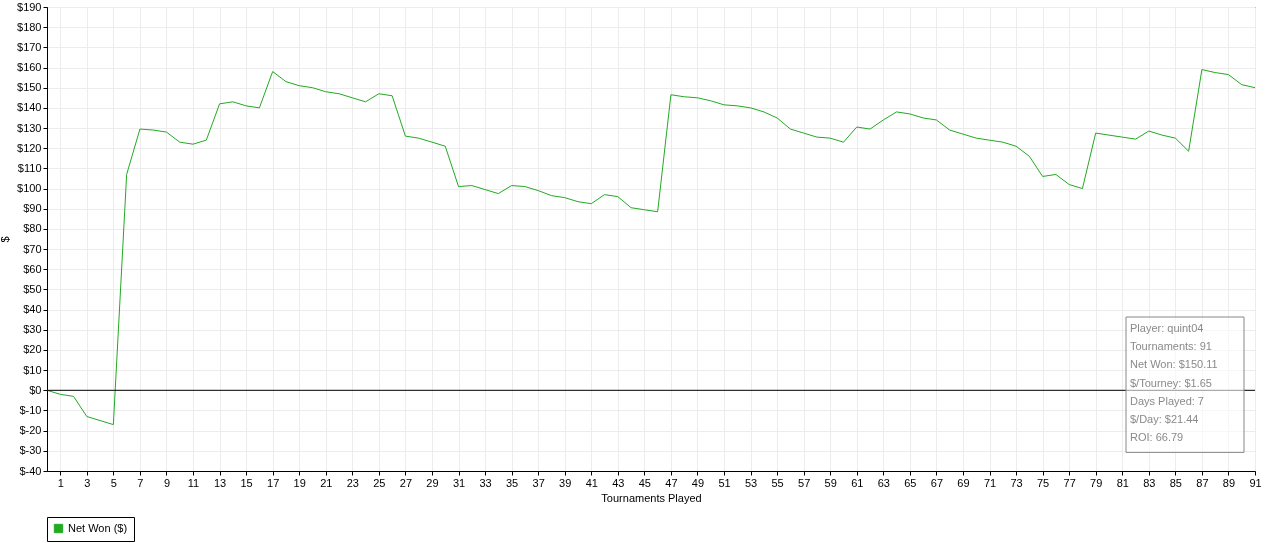  Describe the element at coordinates (1167, 328) in the screenshot. I see `annotation: Player: quint04` at that location.